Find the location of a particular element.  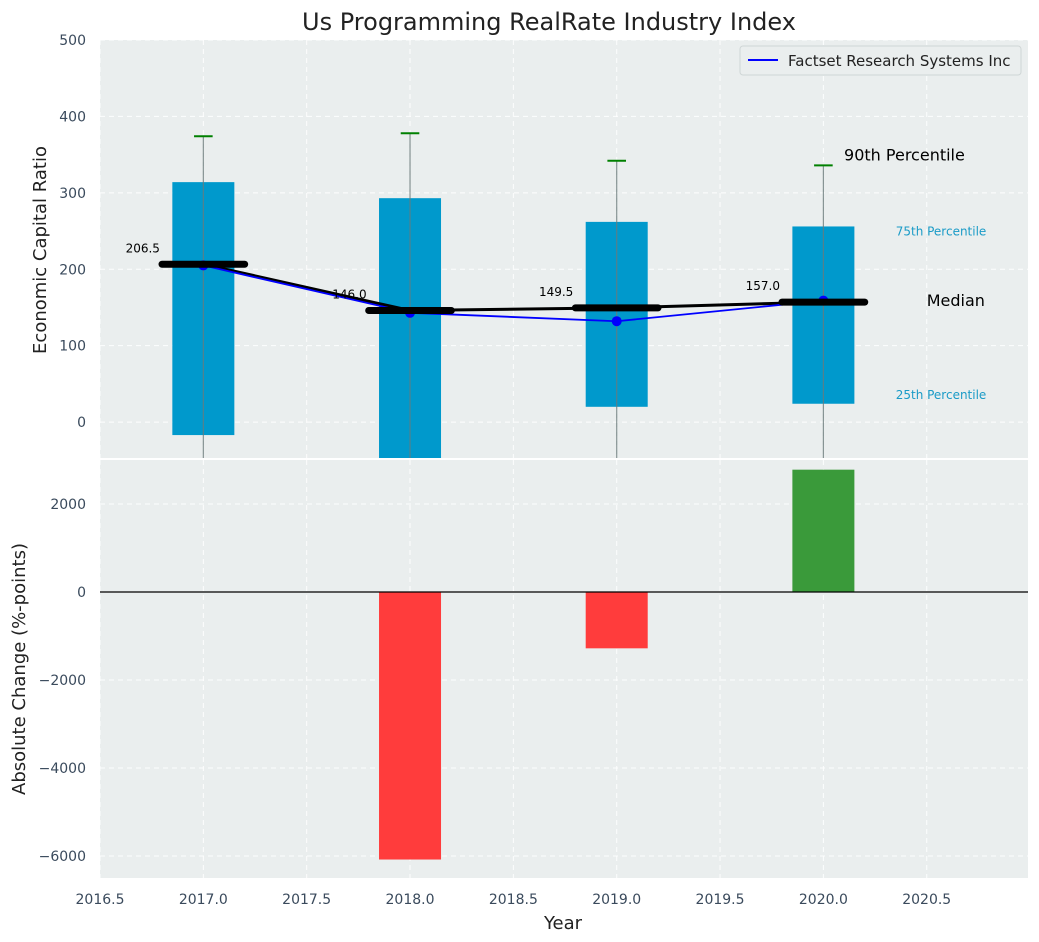

top-y-tick-label: 0 is located at coordinates (81, 423).